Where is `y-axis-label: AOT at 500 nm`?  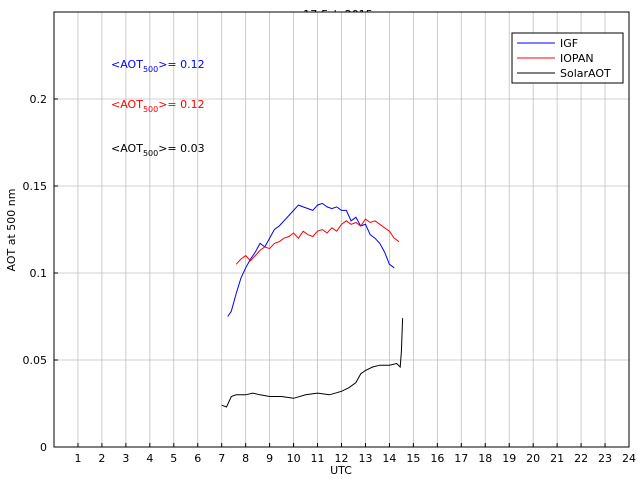 y-axis-label: AOT at 500 nm is located at coordinates (11, 230).